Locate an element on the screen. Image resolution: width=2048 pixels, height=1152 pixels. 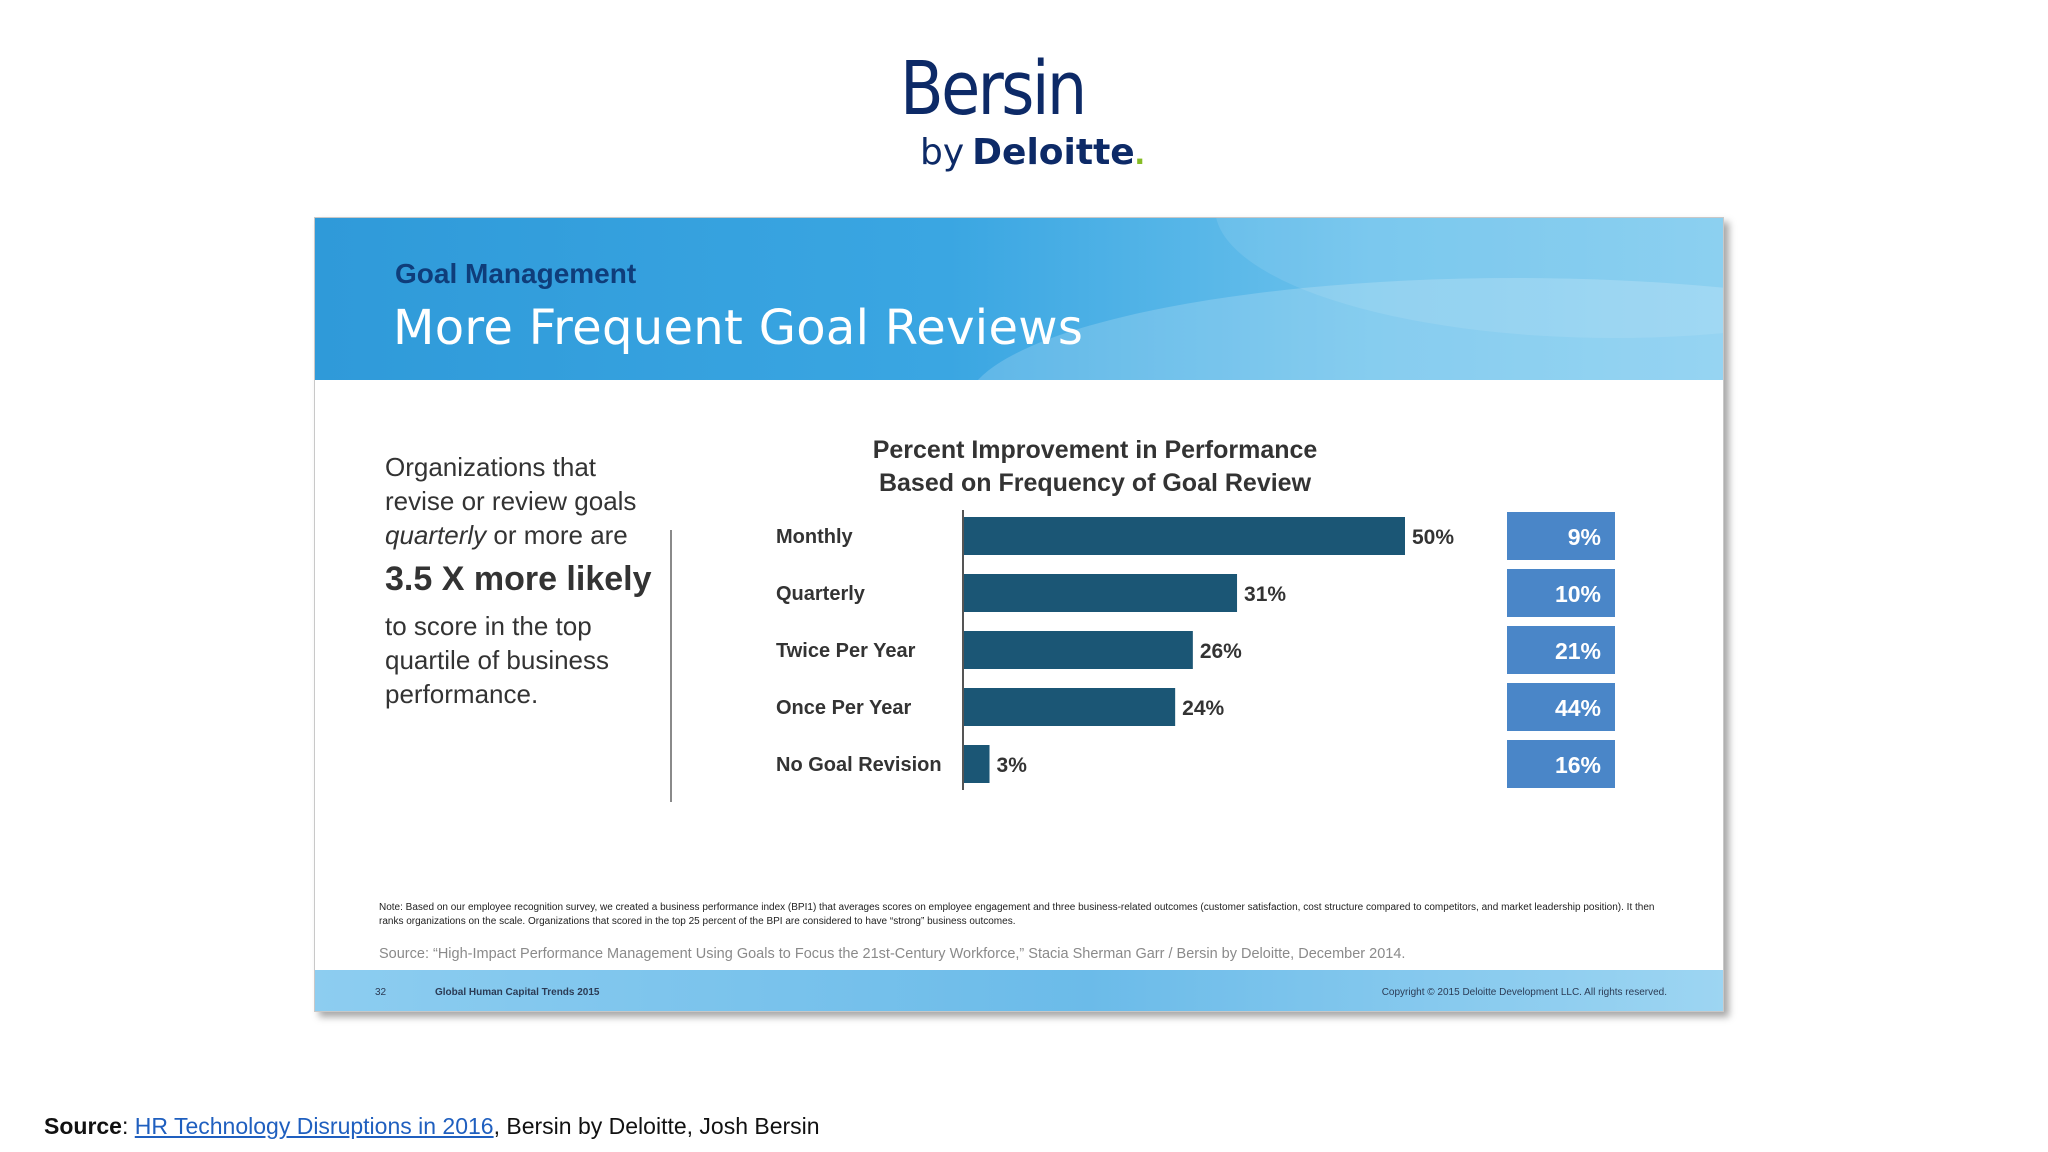
category-label: Quarterly is located at coordinates (821, 594).